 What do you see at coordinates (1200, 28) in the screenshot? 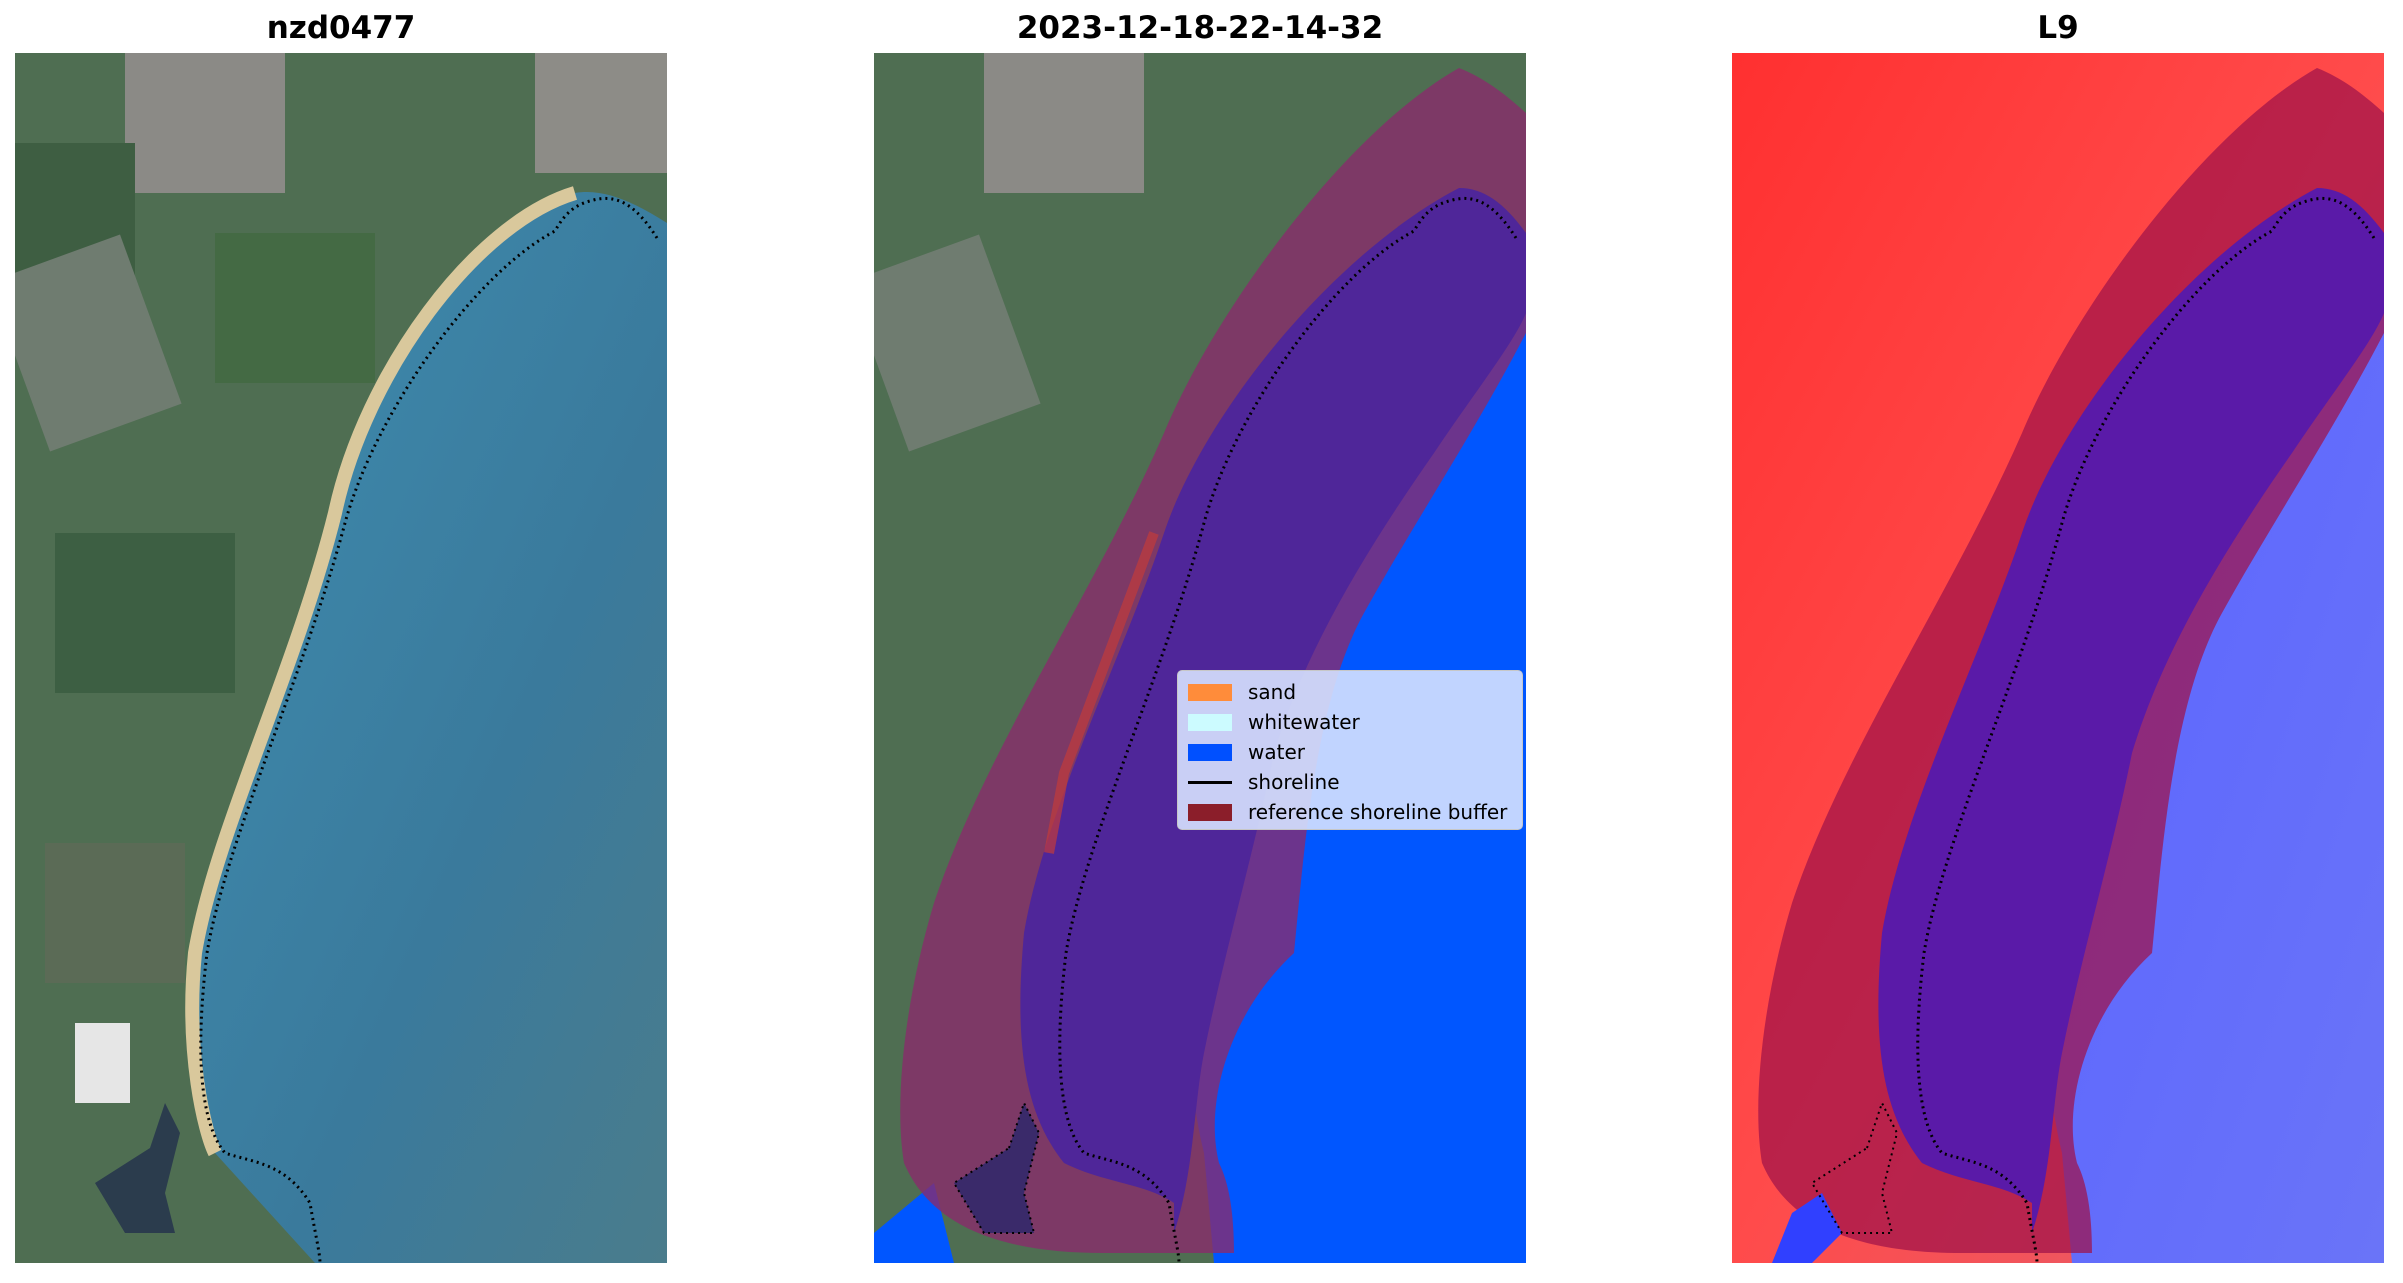
I see `panel-title-classification: 2023-12-18-22-14-32` at bounding box center [1200, 28].